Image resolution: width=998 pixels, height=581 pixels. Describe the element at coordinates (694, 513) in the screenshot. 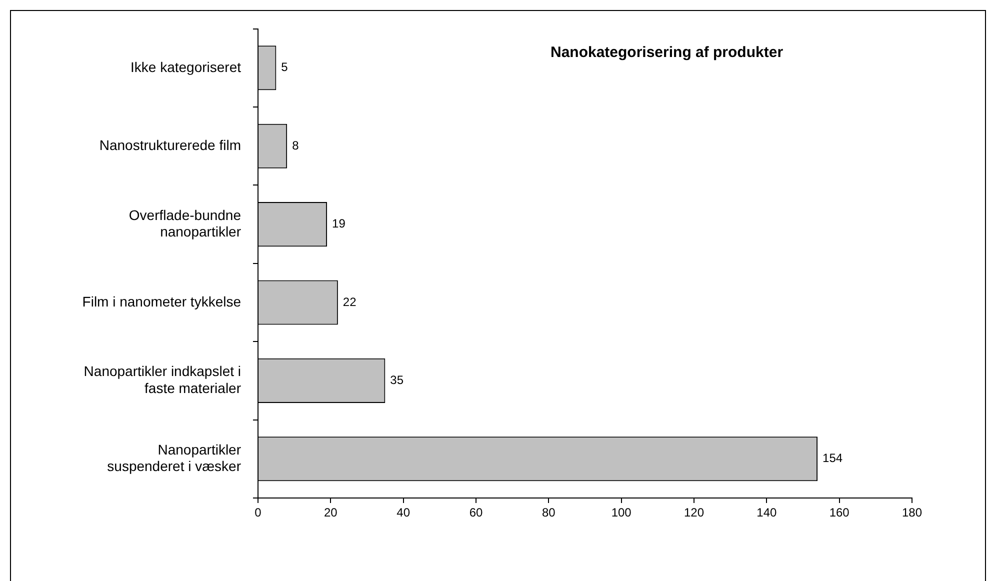

I see `x-tick-label: 120` at that location.